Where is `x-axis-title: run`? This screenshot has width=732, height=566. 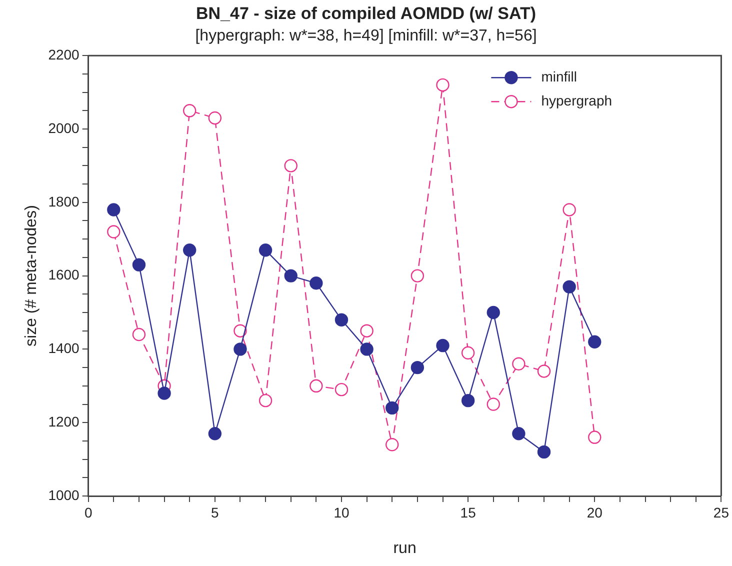
x-axis-title: run is located at coordinates (404, 548).